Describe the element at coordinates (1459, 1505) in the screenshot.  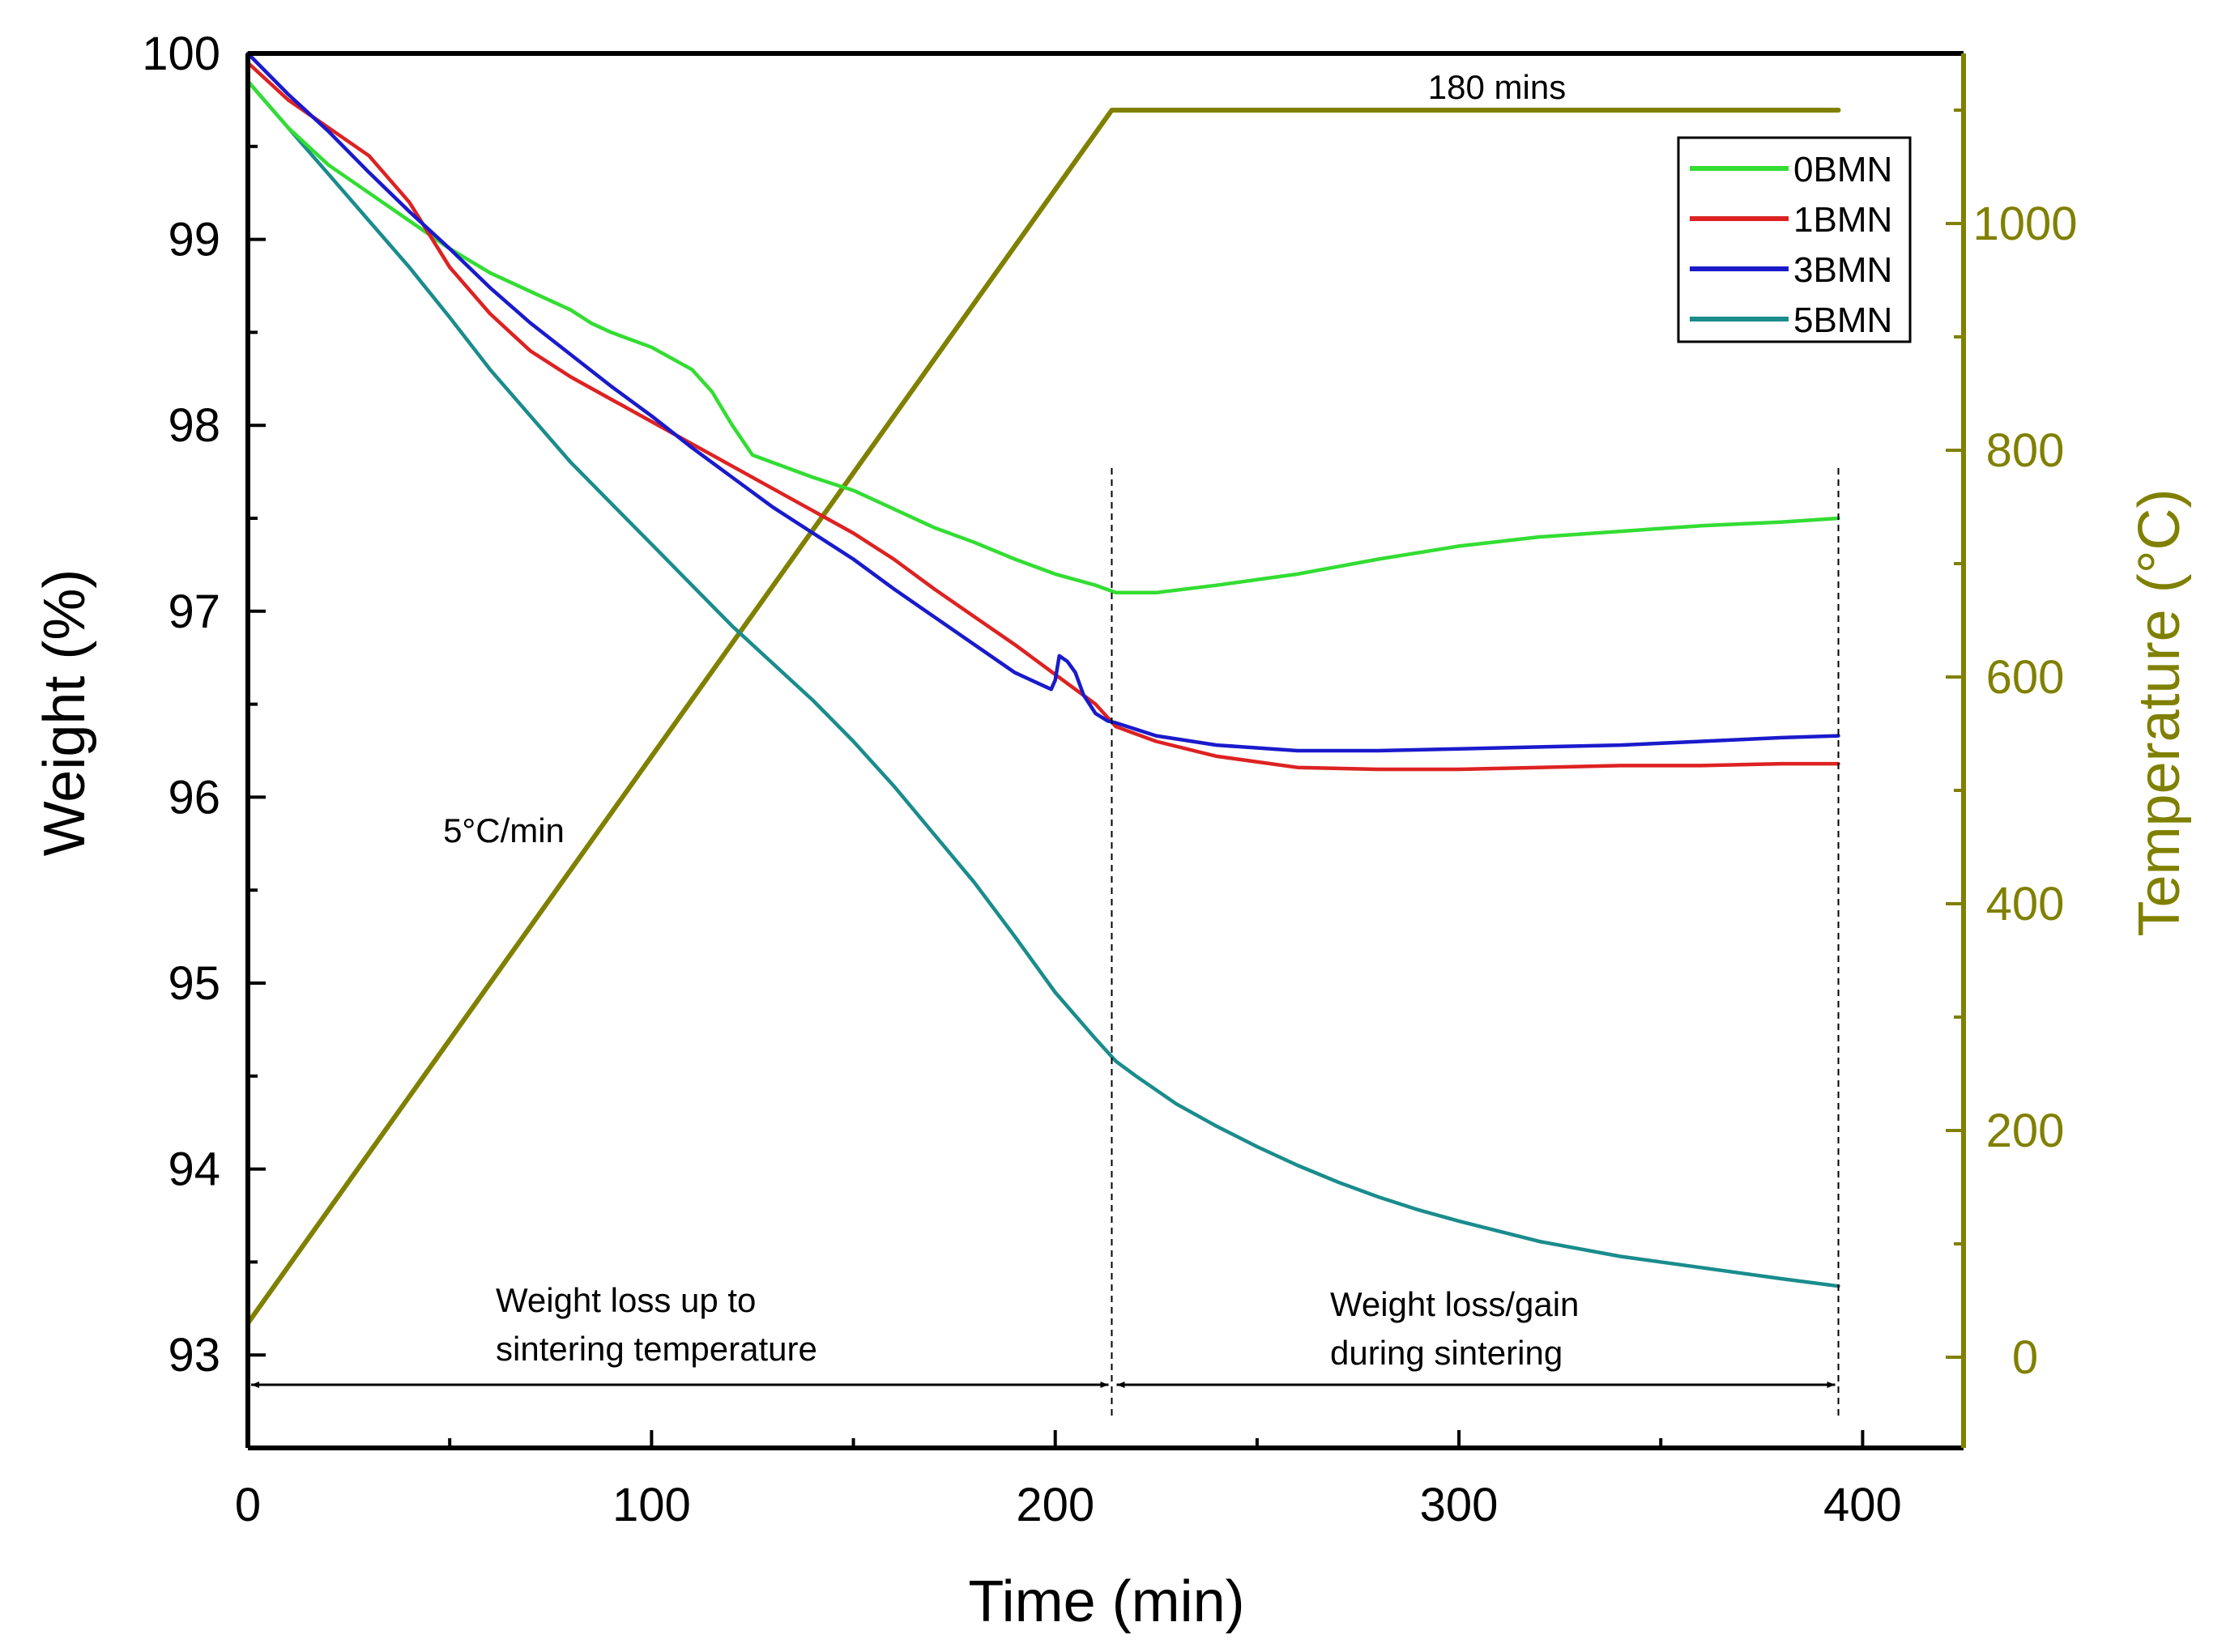
I see `x-tick-label: 300` at that location.